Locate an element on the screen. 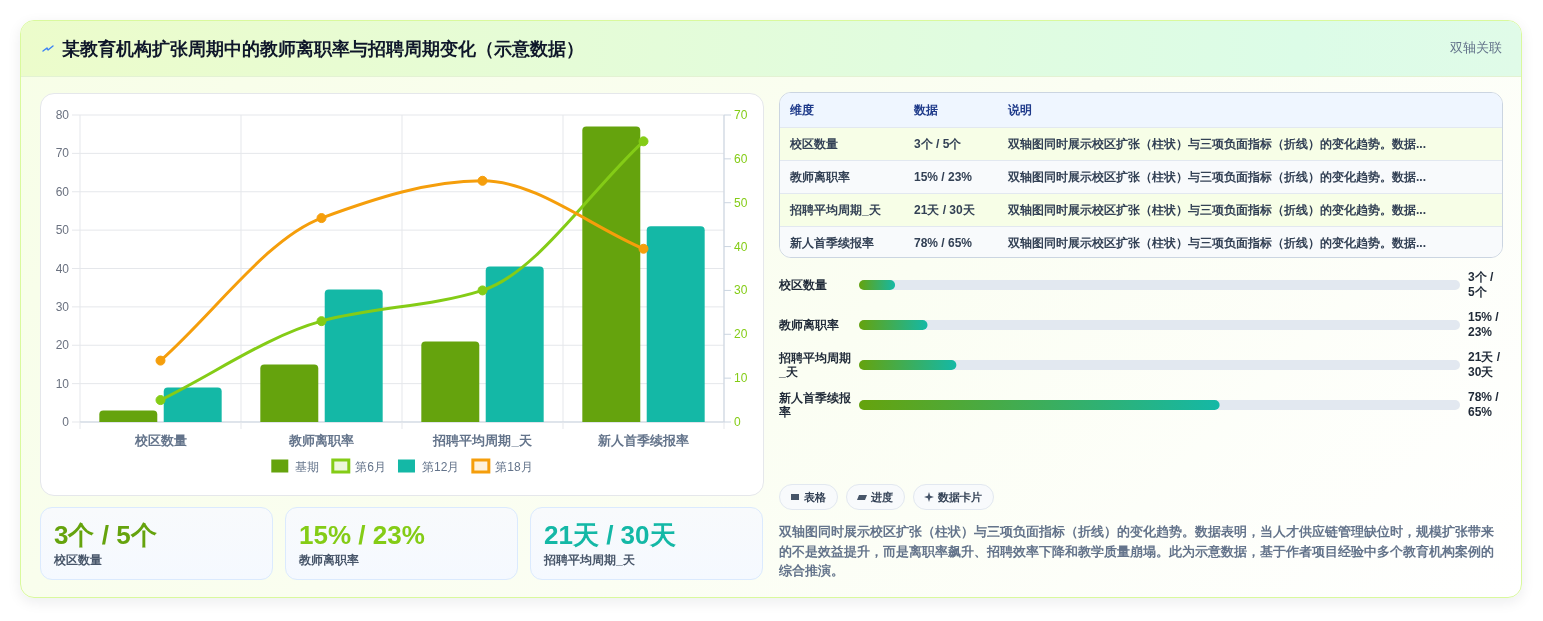 Image resolution: width=1543 pixels, height=621 pixels. y-tick-label: 10 is located at coordinates (62, 383).